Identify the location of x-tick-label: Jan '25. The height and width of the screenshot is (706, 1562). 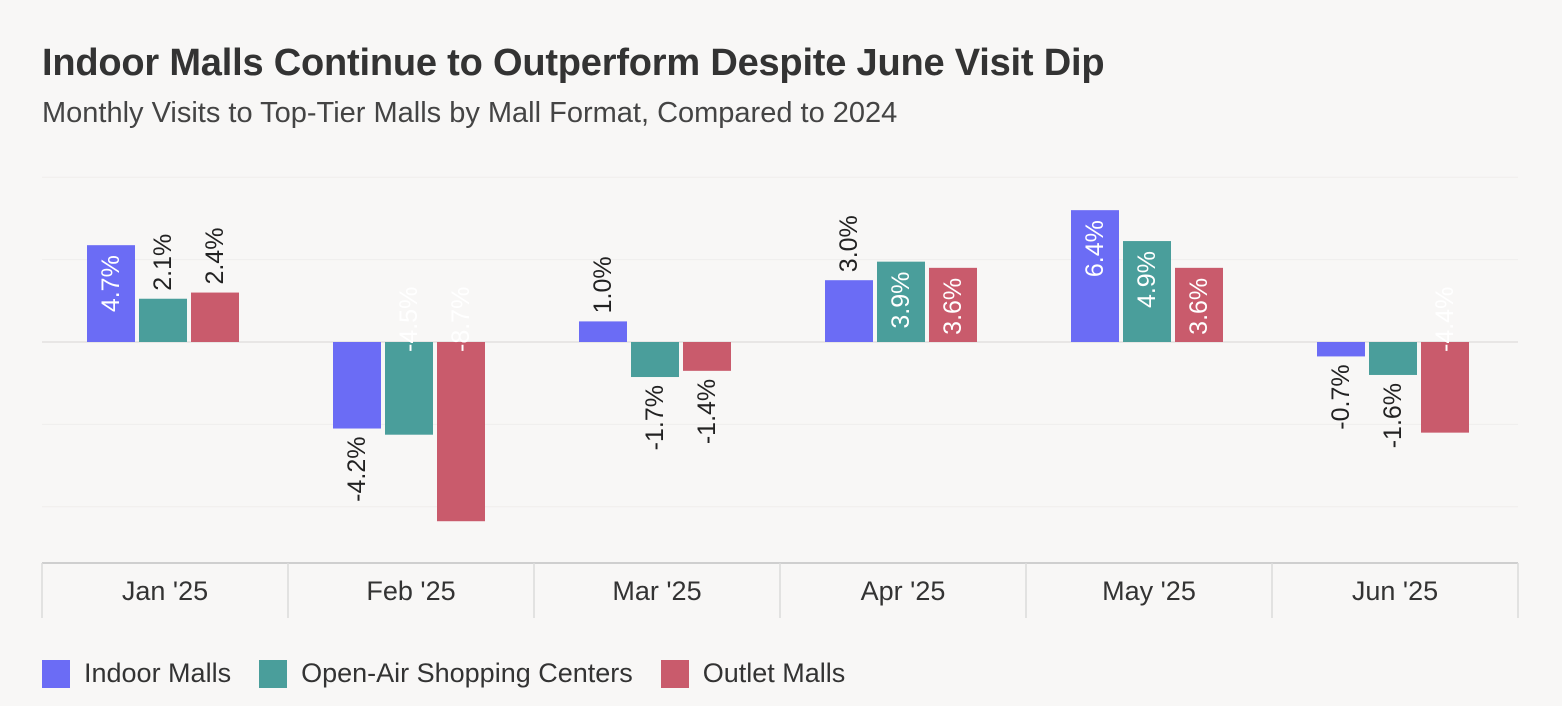
(165, 591).